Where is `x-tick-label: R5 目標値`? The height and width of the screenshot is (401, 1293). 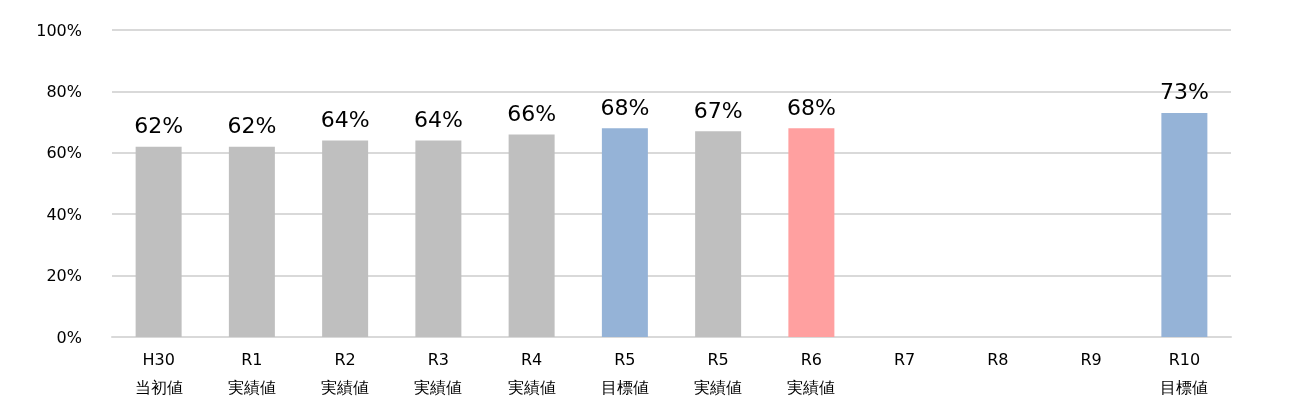 x-tick-label: R5 目標値 is located at coordinates (624, 373).